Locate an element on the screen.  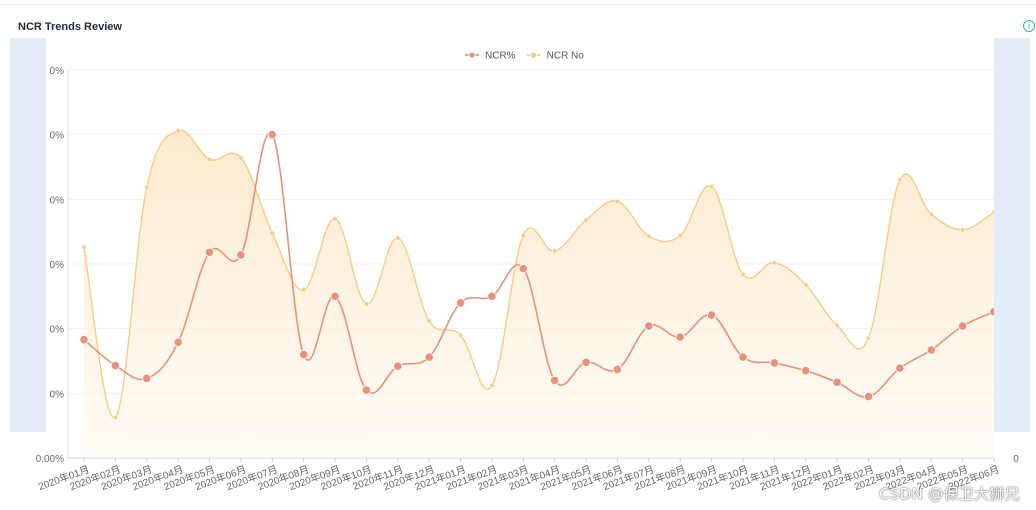
right-y-tick-label: 0 is located at coordinates (1016, 459).